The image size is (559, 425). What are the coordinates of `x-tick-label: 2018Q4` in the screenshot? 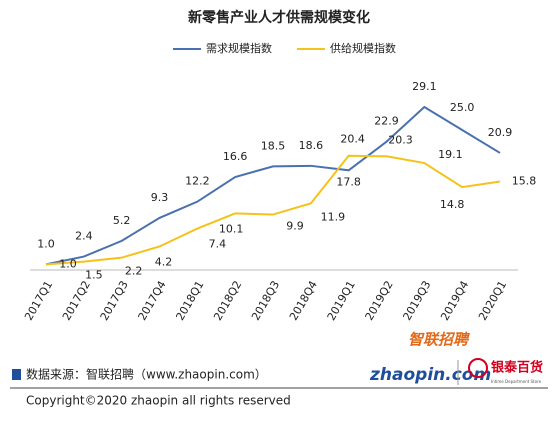 It's located at (303, 301).